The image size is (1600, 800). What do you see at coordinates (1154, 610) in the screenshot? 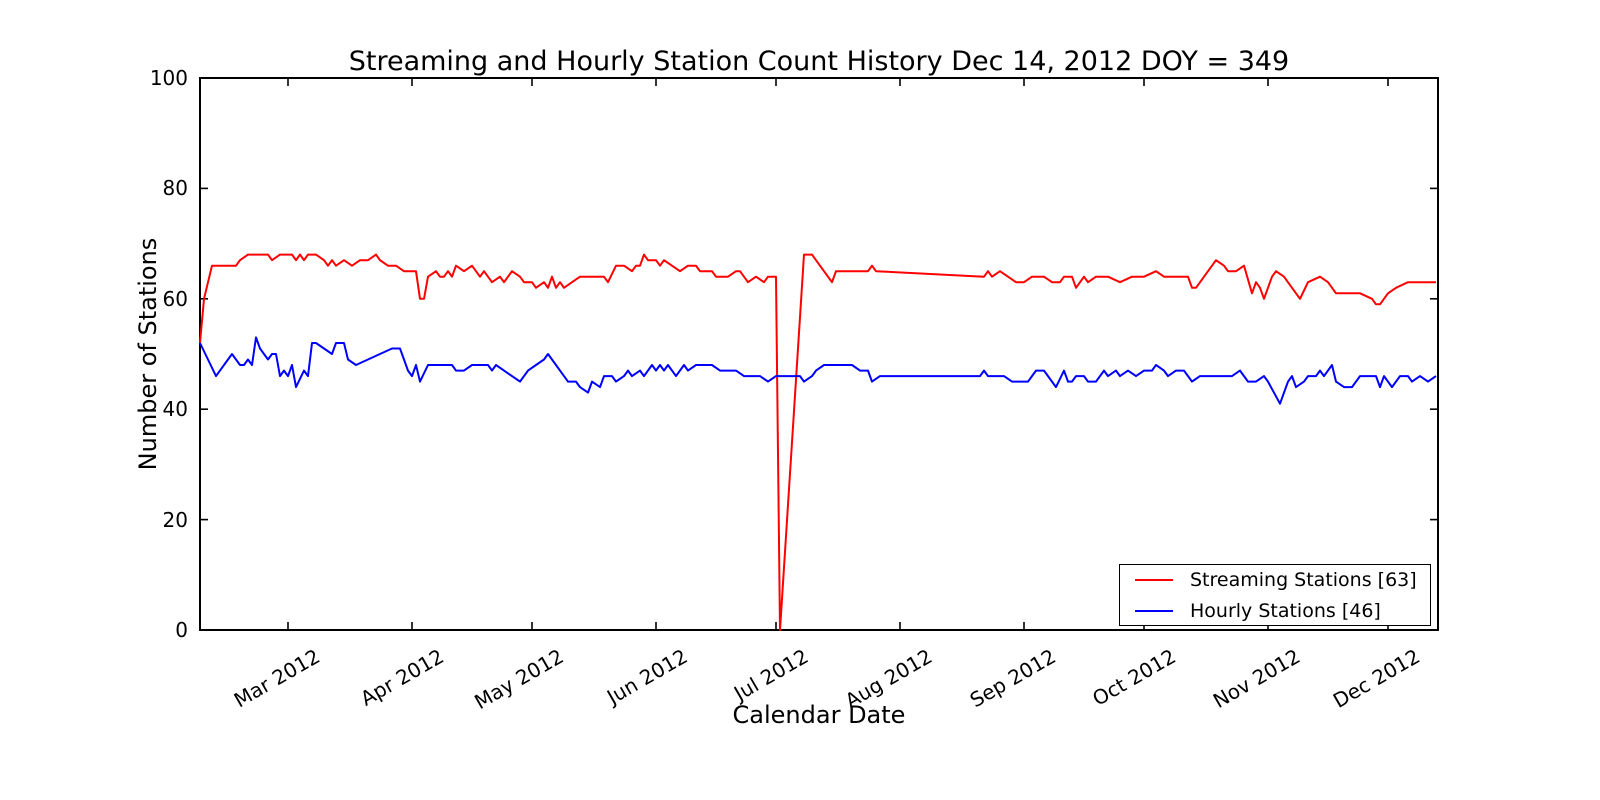
I see `hourly-line-sample` at bounding box center [1154, 610].